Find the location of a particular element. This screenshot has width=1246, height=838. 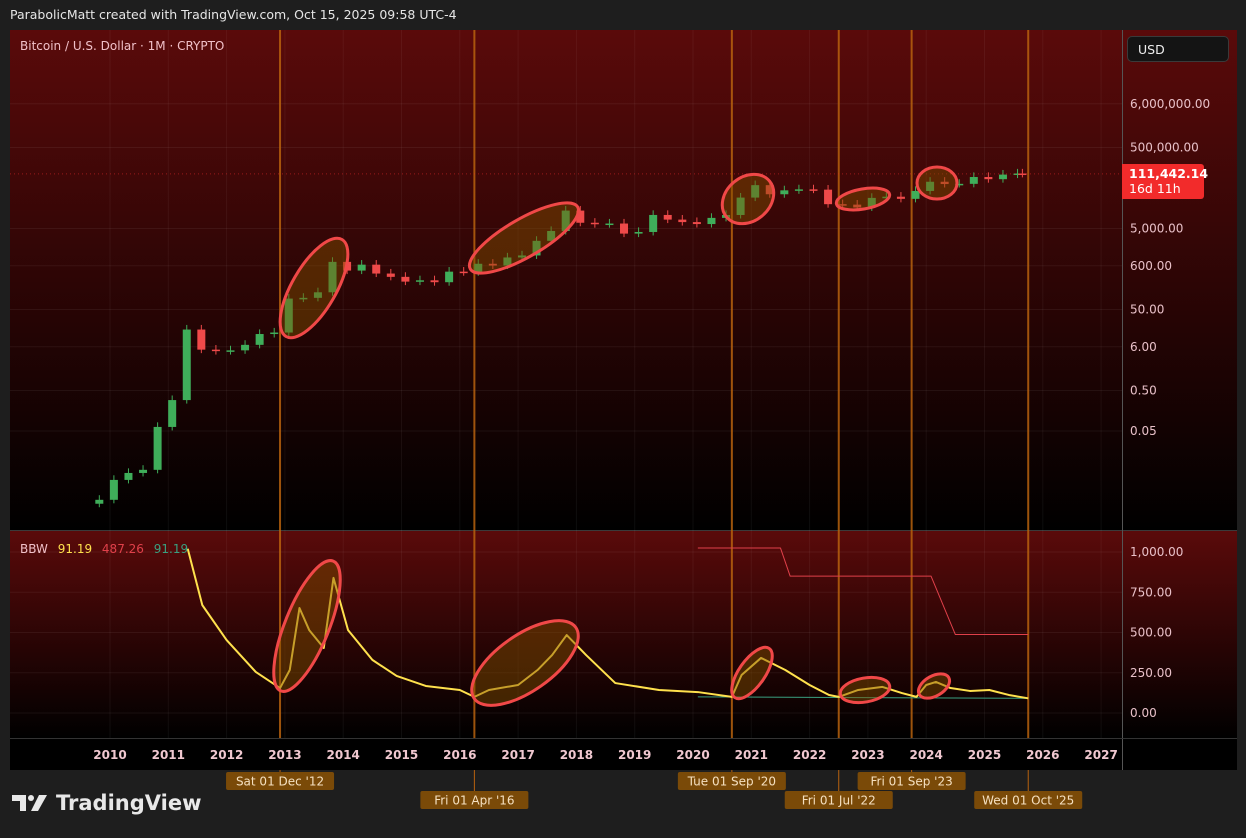

year-tick-label: 2016 is located at coordinates (459, 755).